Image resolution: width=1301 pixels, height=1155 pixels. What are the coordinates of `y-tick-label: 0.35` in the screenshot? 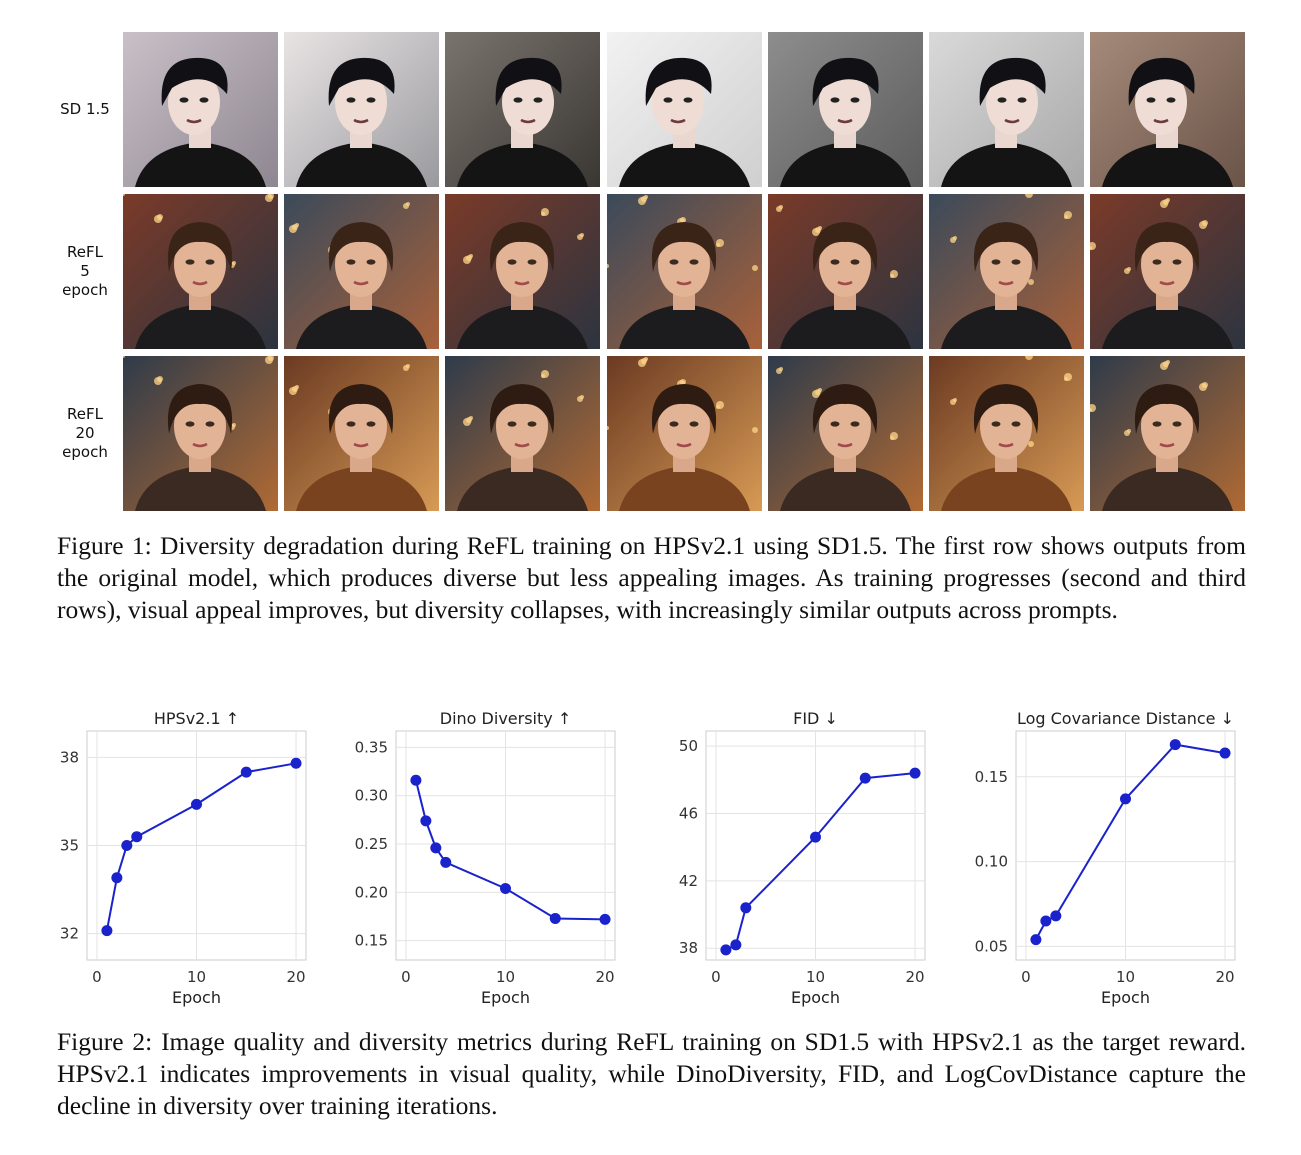 It's located at (371, 747).